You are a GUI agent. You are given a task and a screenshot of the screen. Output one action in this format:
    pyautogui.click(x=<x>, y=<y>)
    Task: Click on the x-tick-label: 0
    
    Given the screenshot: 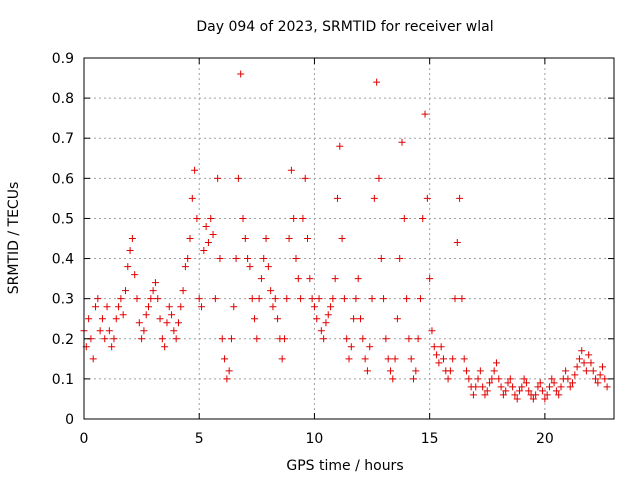 What is the action you would take?
    pyautogui.click(x=84, y=439)
    